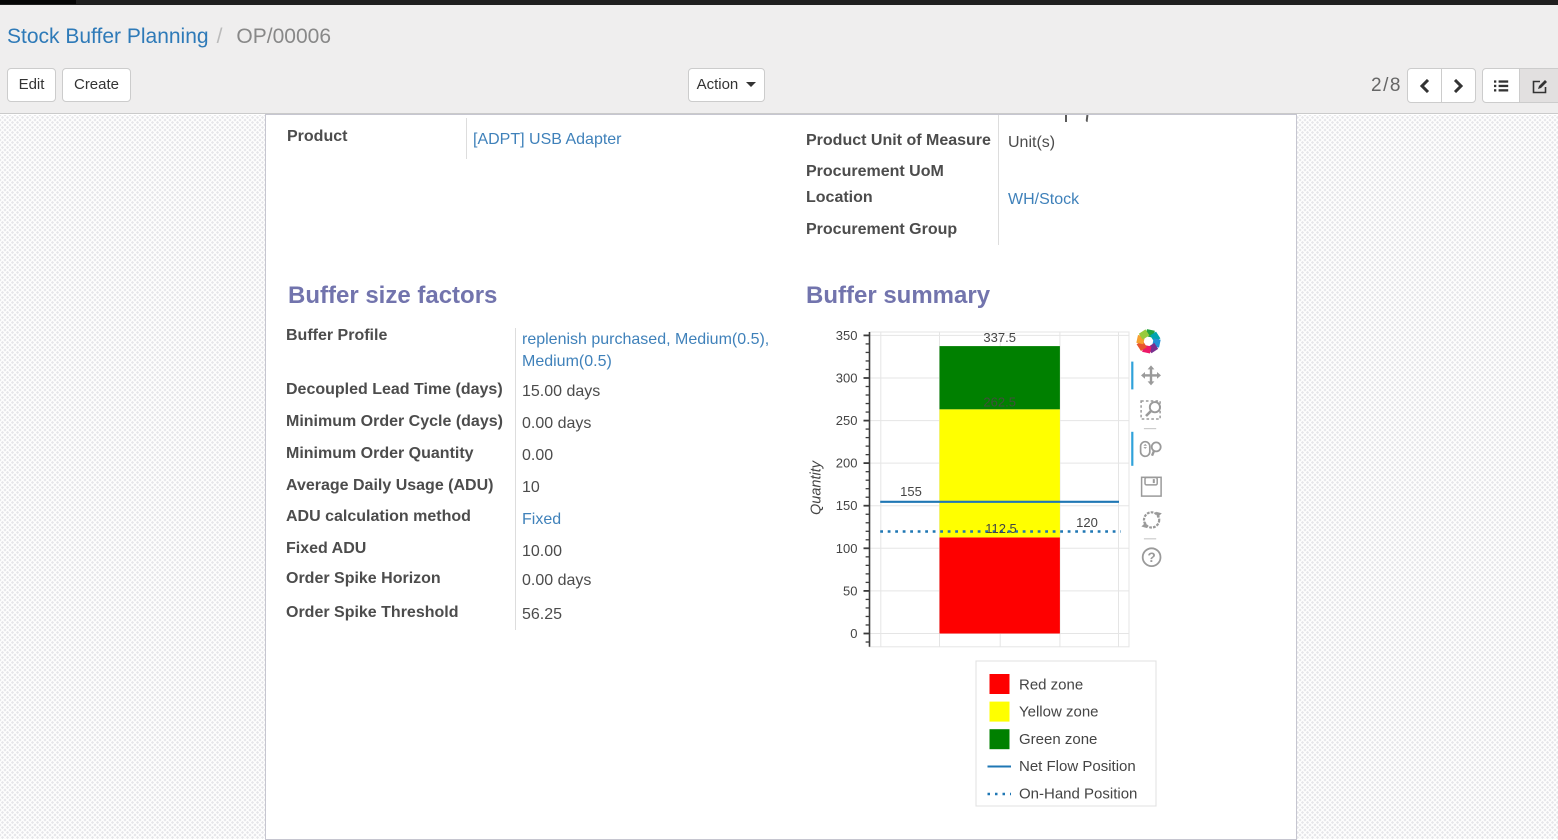  What do you see at coordinates (1059, 711) in the screenshot?
I see `svg-text: Yellow zone` at bounding box center [1059, 711].